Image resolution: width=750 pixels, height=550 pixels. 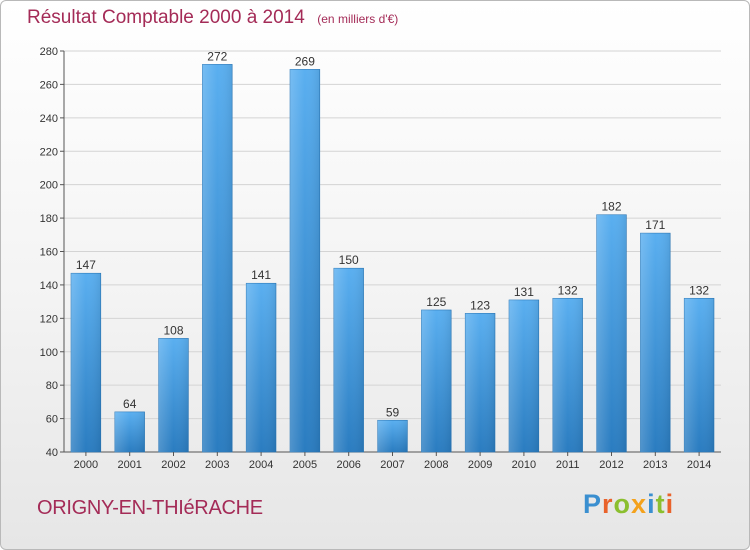 I want to click on data-label: 147, so click(x=86, y=265).